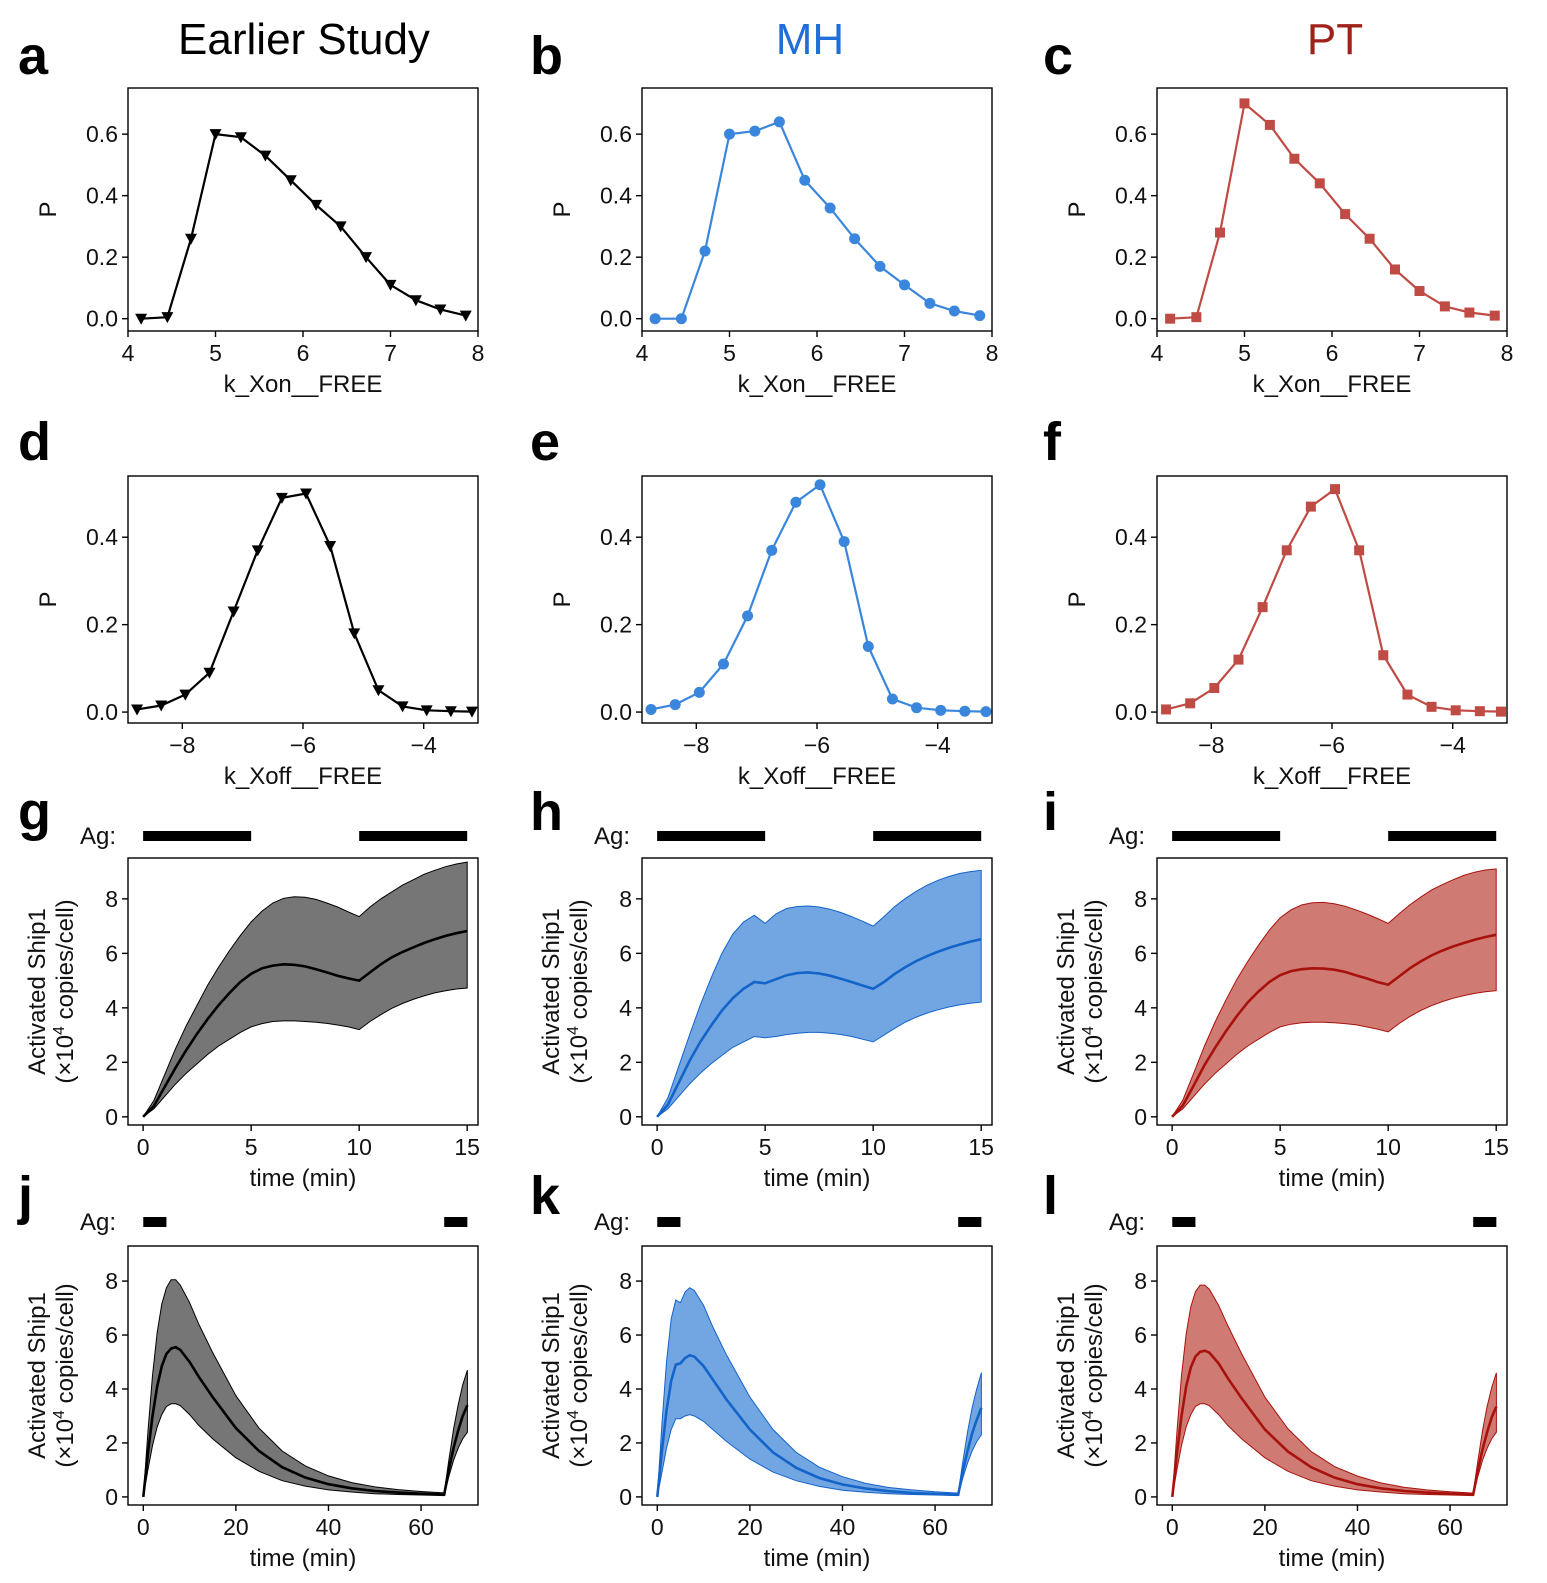  I want to click on x-tick-label: 8, so click(478, 353).